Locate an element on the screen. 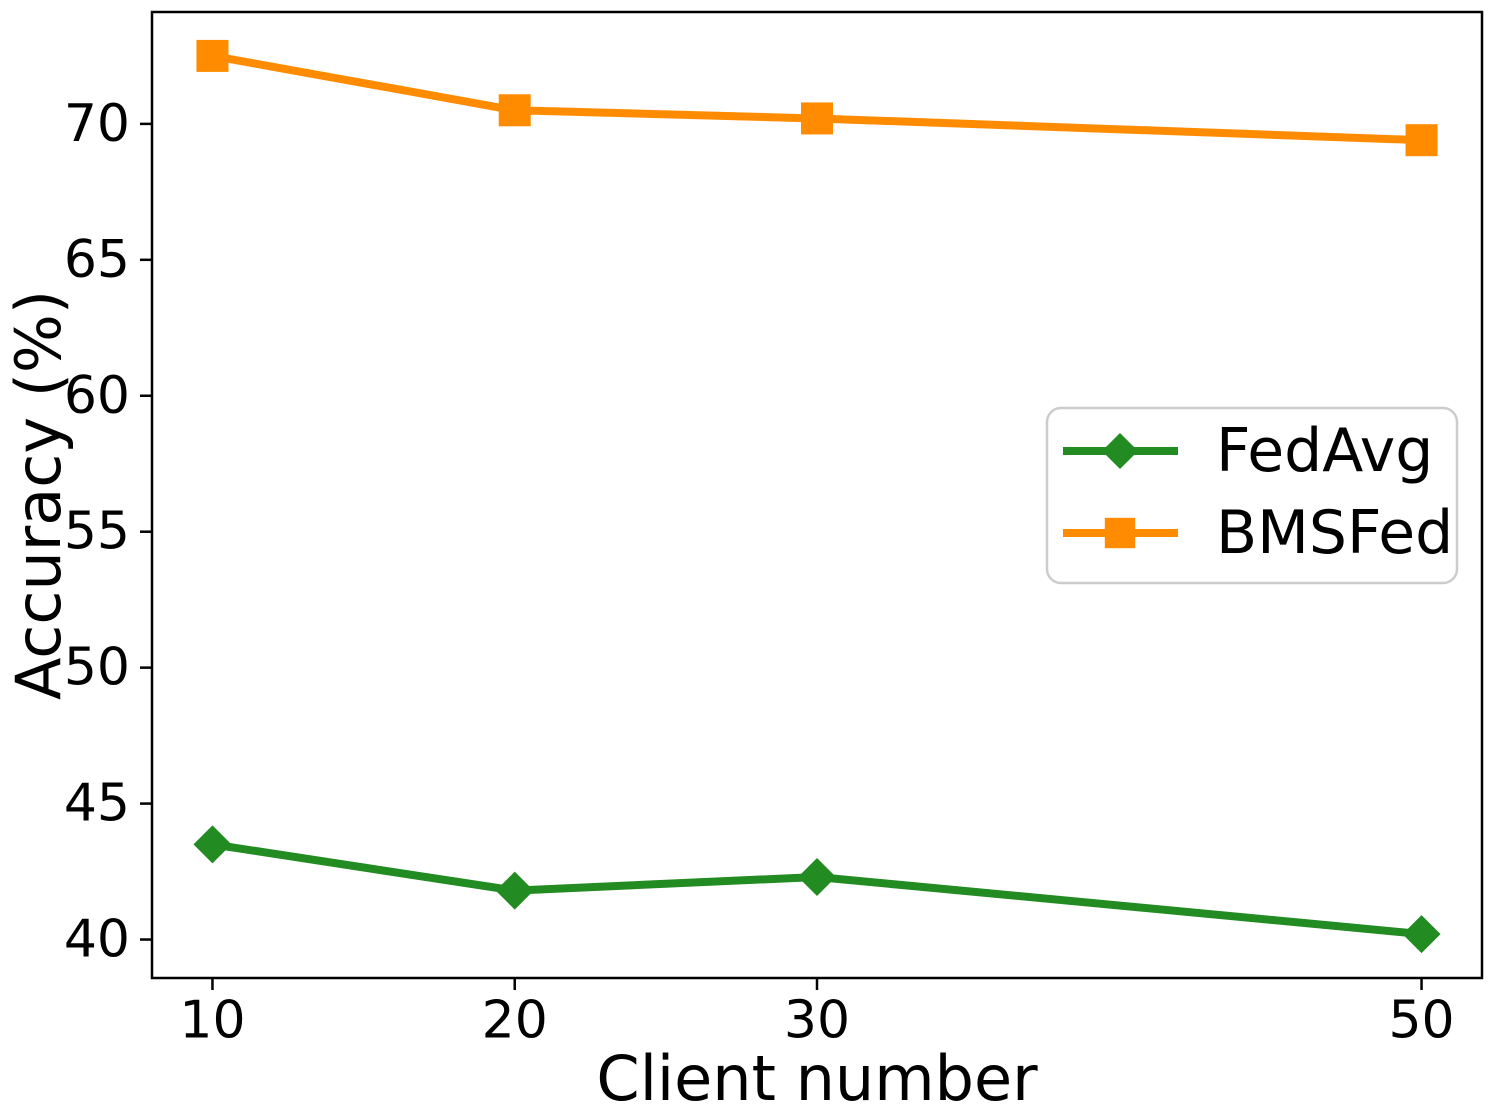 The height and width of the screenshot is (1117, 1495). x-tick-label: 50 is located at coordinates (1421, 1021).